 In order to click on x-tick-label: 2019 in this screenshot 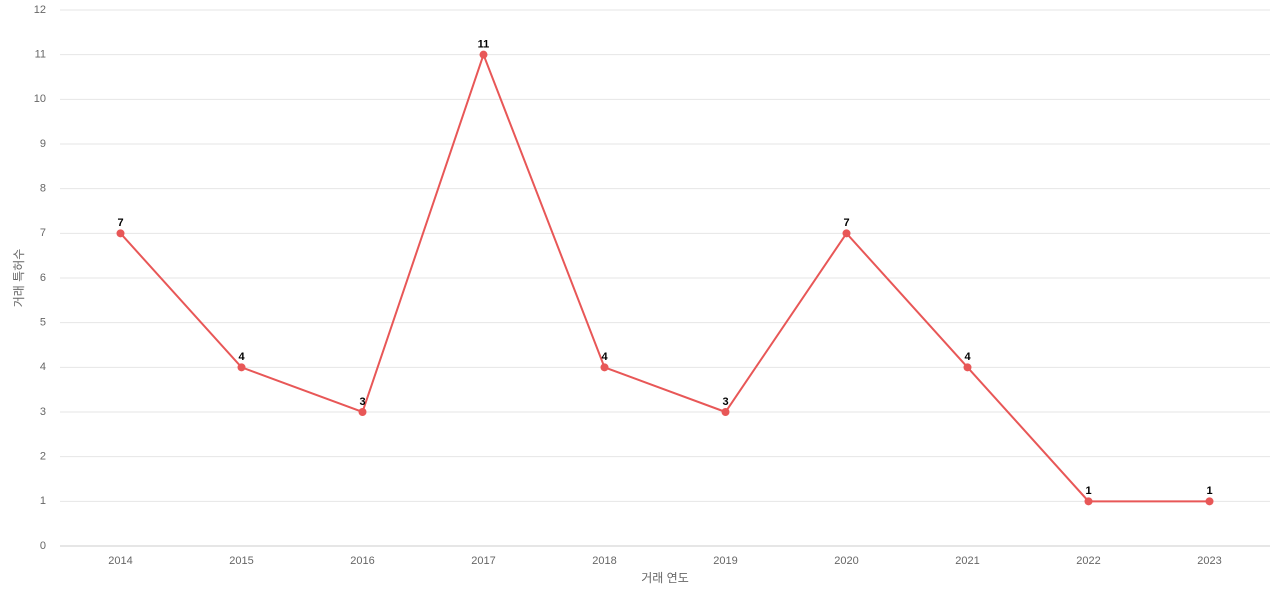, I will do `click(725, 561)`.